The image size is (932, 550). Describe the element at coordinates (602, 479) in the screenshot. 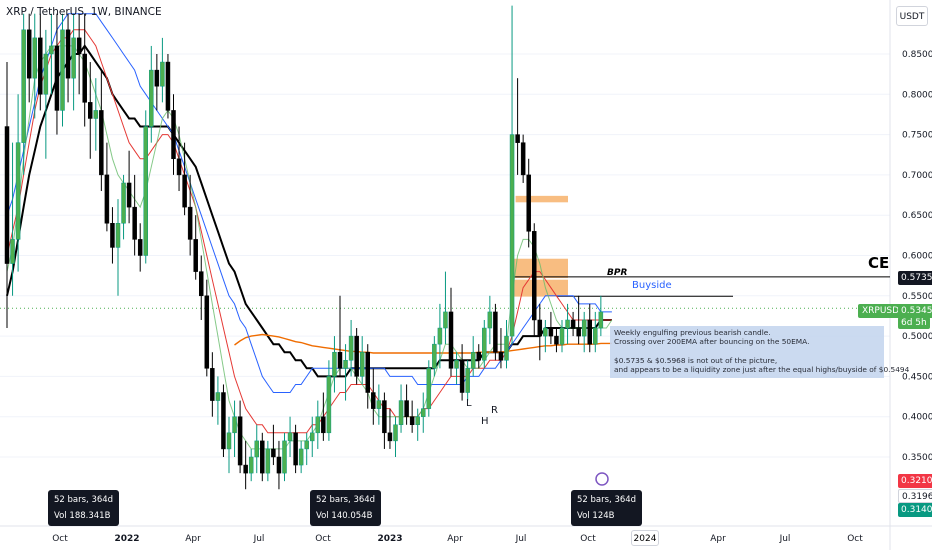

I see `event-marker-icon` at that location.